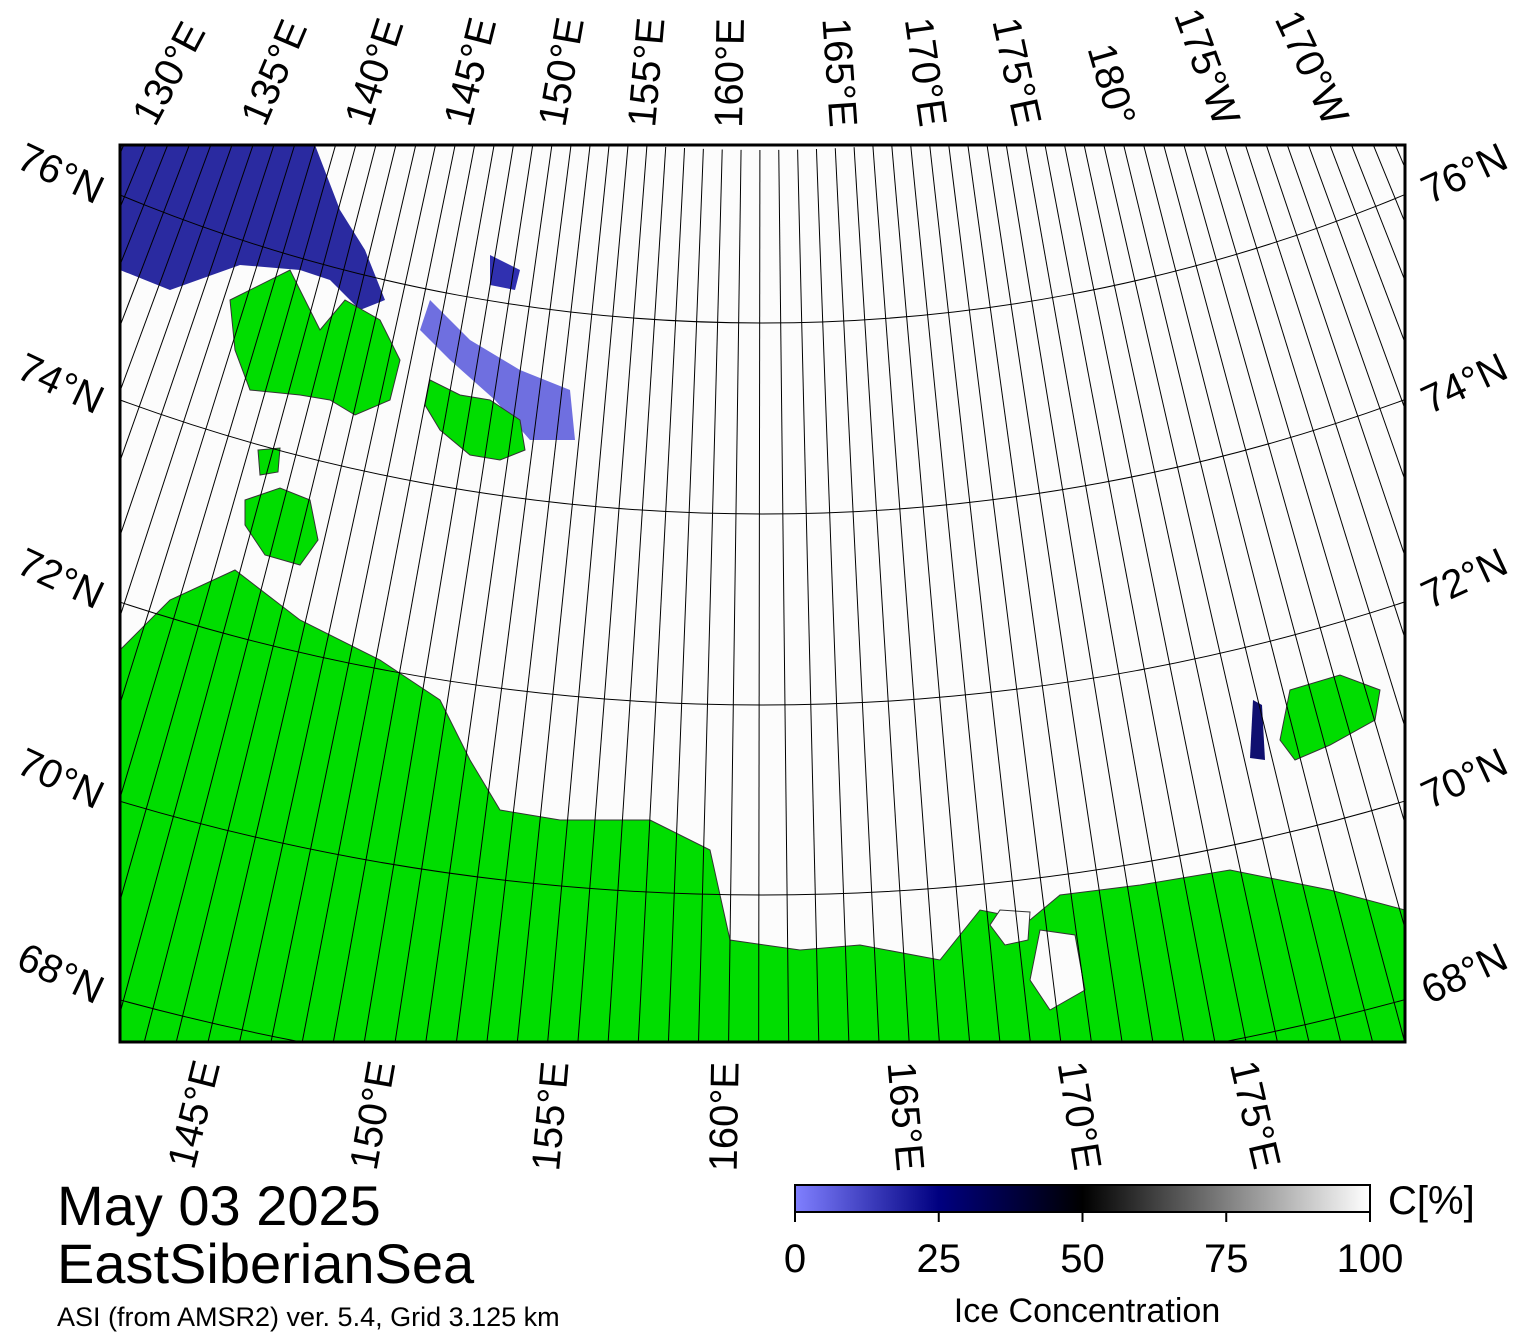 The image size is (1527, 1336). What do you see at coordinates (1431, 1201) in the screenshot?
I see `colorbar-unit: C[%]` at bounding box center [1431, 1201].